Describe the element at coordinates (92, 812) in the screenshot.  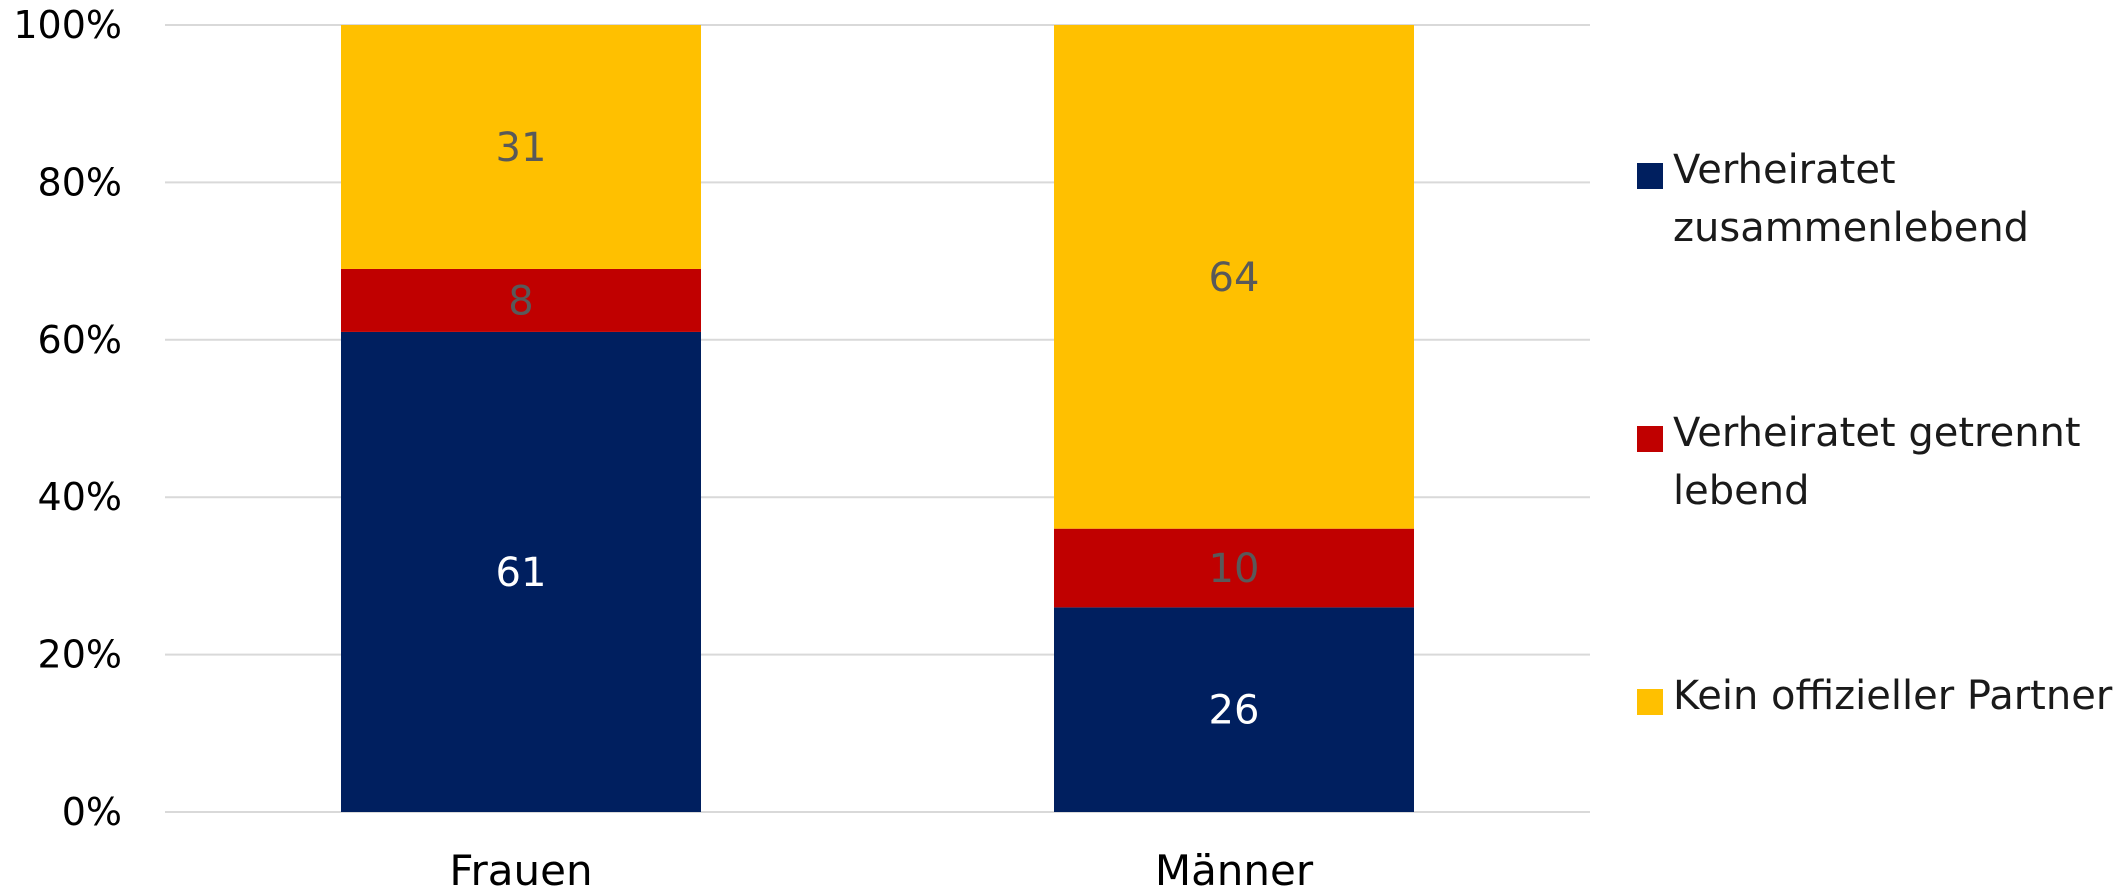
I see `y-tick-label: 0%` at that location.